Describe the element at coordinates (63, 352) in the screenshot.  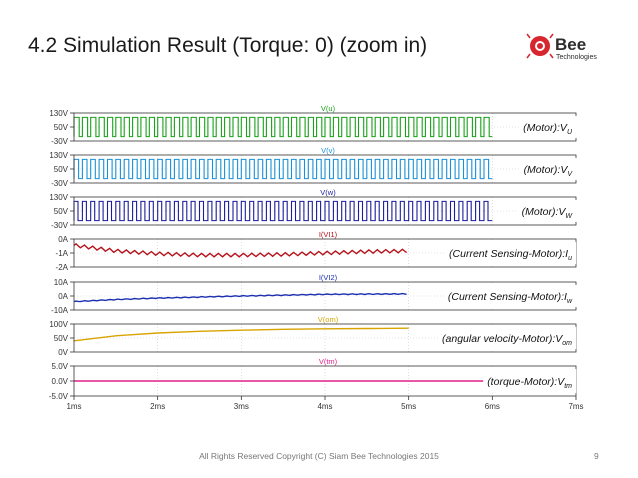
I see `y-tick-label: 0V` at that location.